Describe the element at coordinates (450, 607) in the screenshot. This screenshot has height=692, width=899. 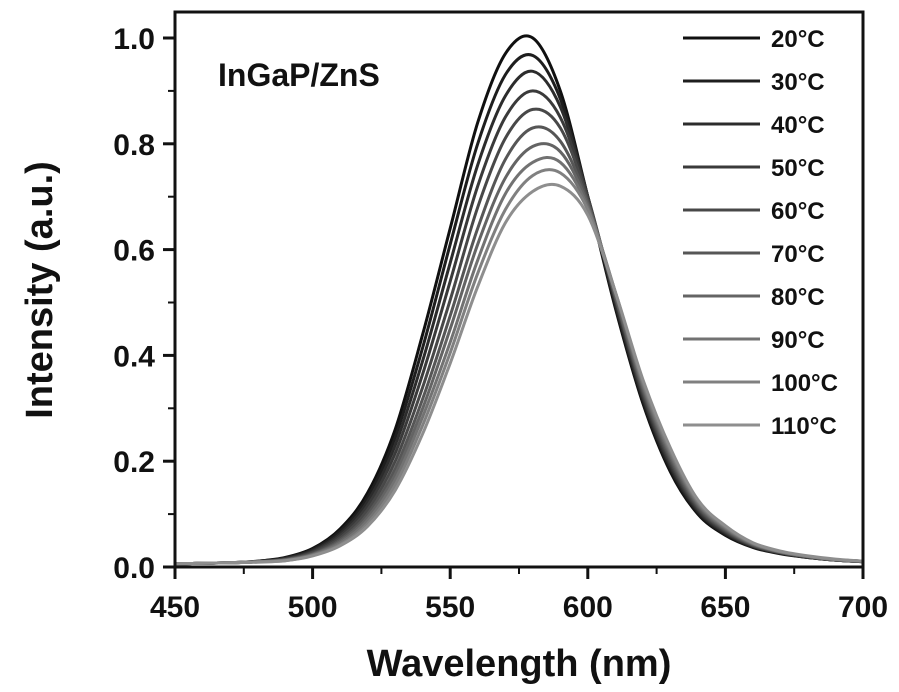
I see `x-tick-label: 550` at that location.